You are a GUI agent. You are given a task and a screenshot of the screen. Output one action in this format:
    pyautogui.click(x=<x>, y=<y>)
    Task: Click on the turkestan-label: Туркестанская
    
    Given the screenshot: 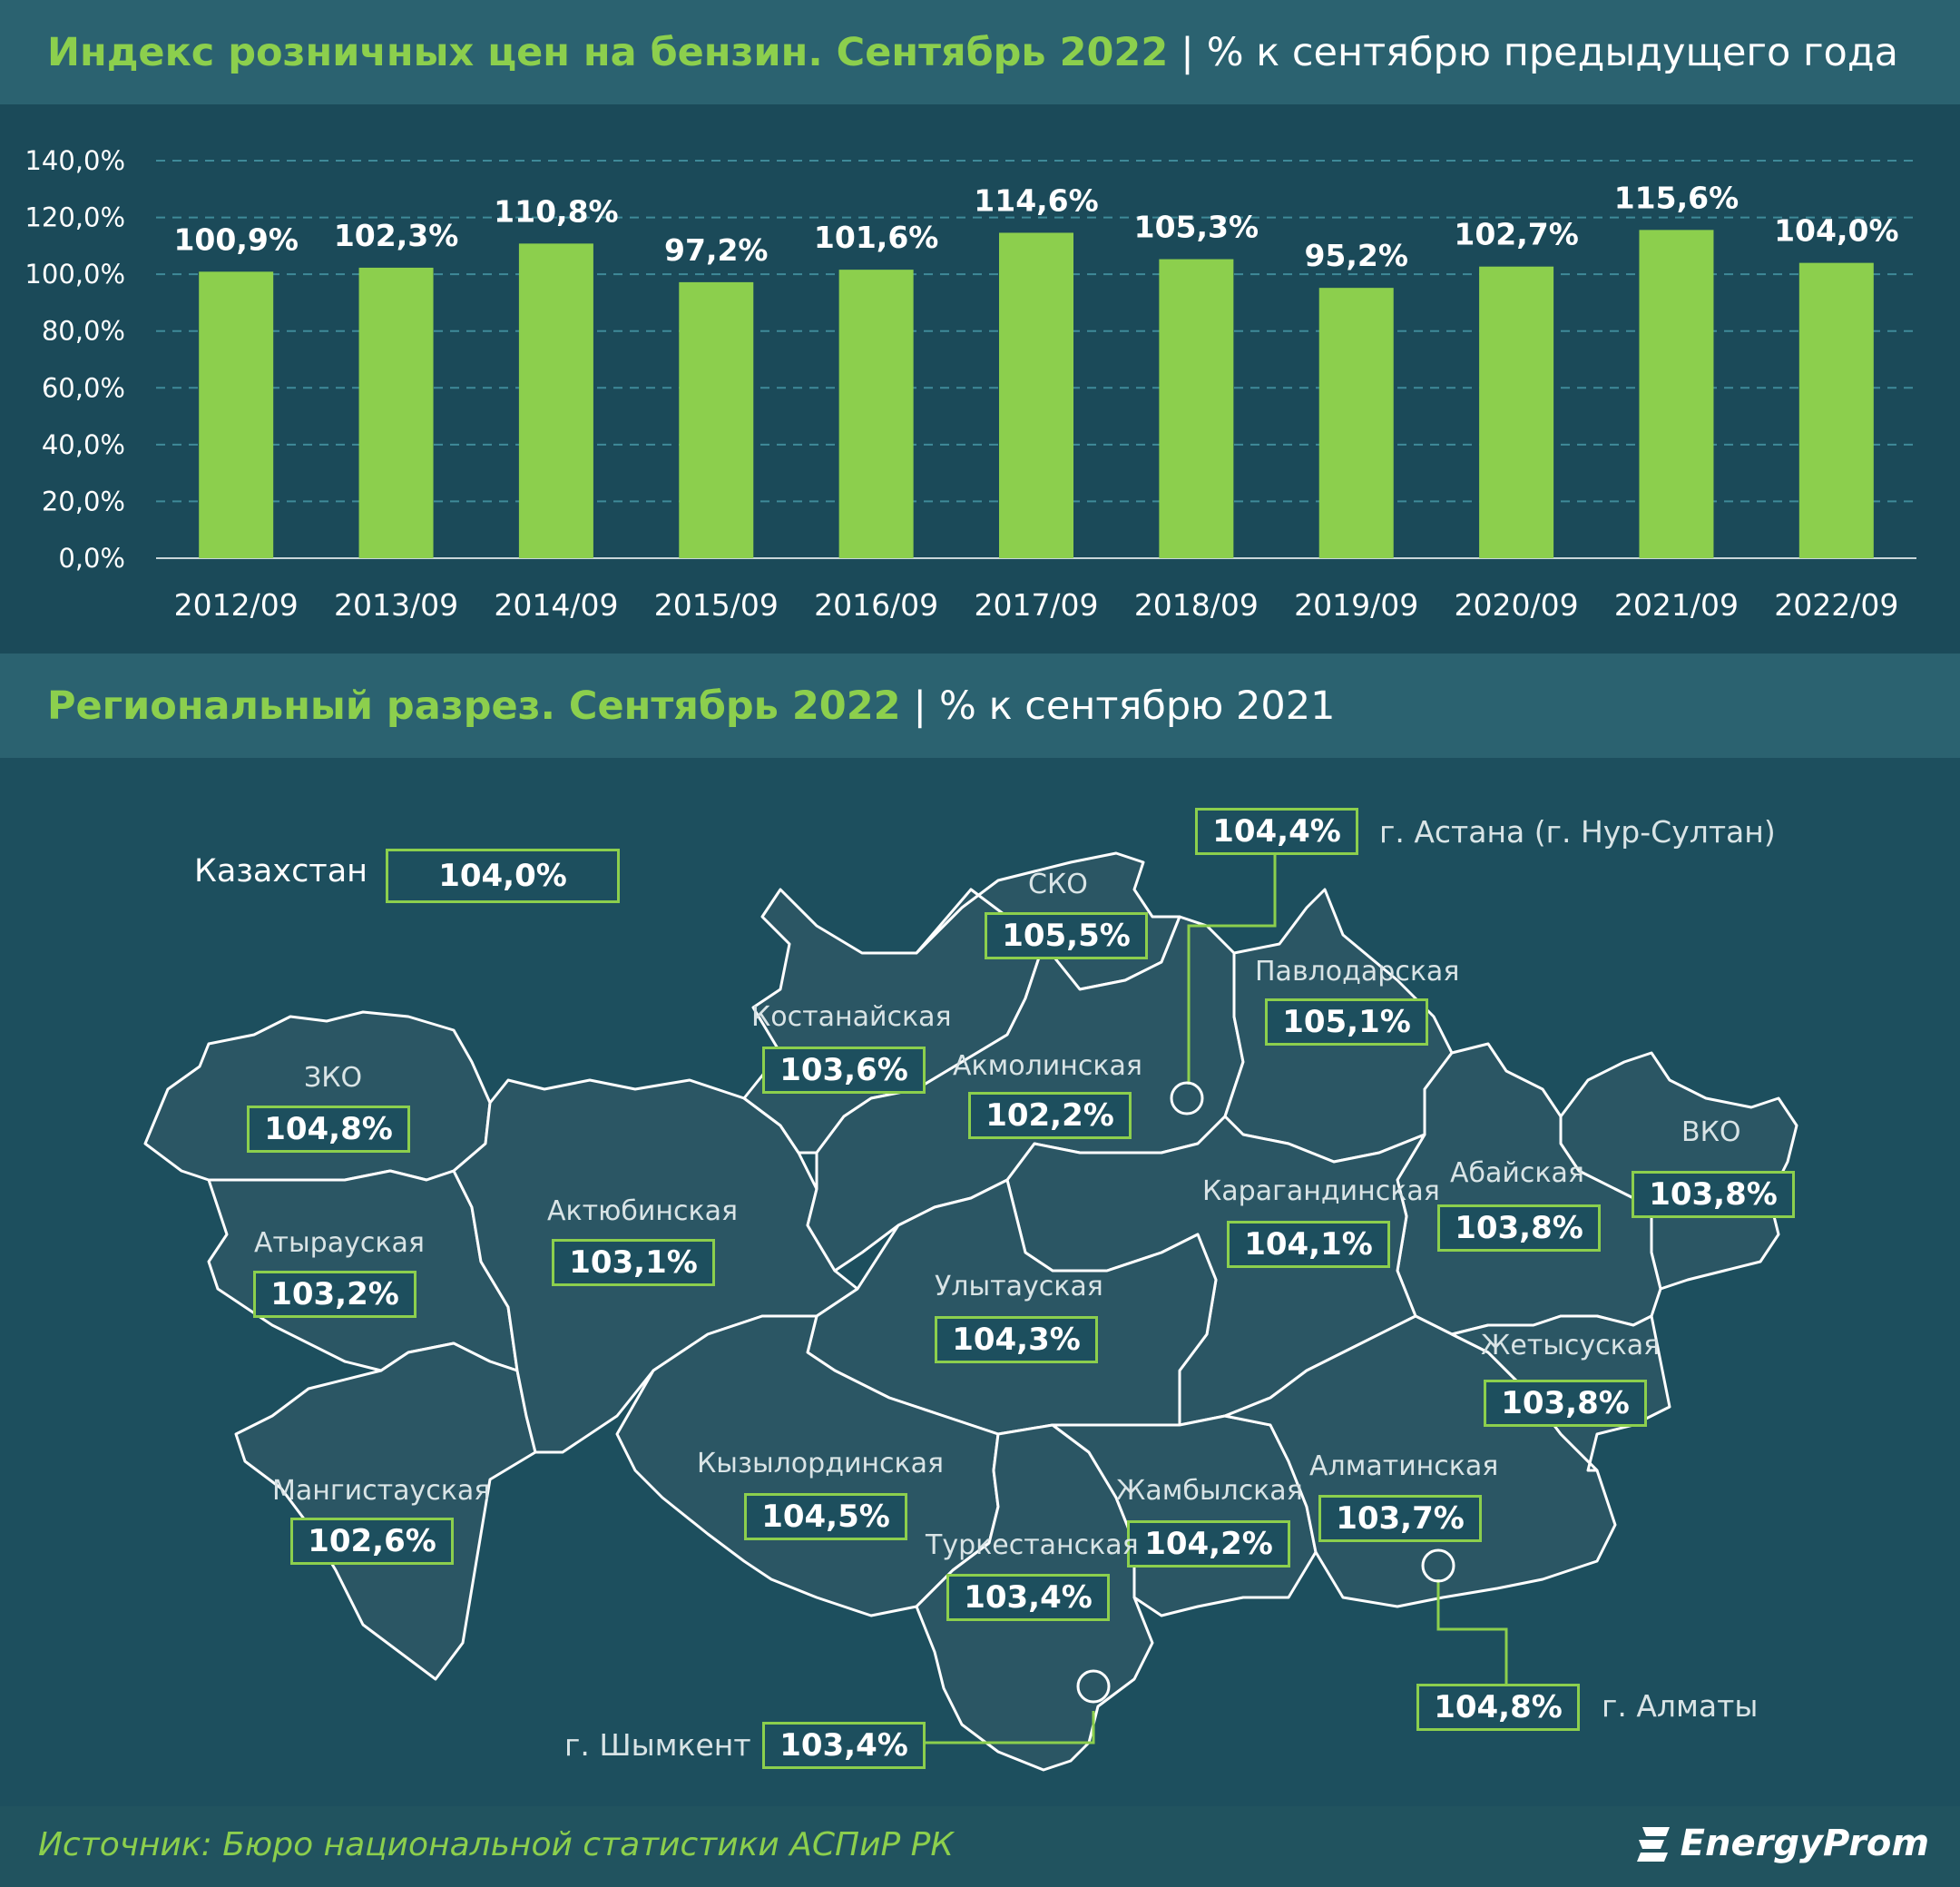 What is the action you would take?
    pyautogui.click(x=1032, y=1545)
    